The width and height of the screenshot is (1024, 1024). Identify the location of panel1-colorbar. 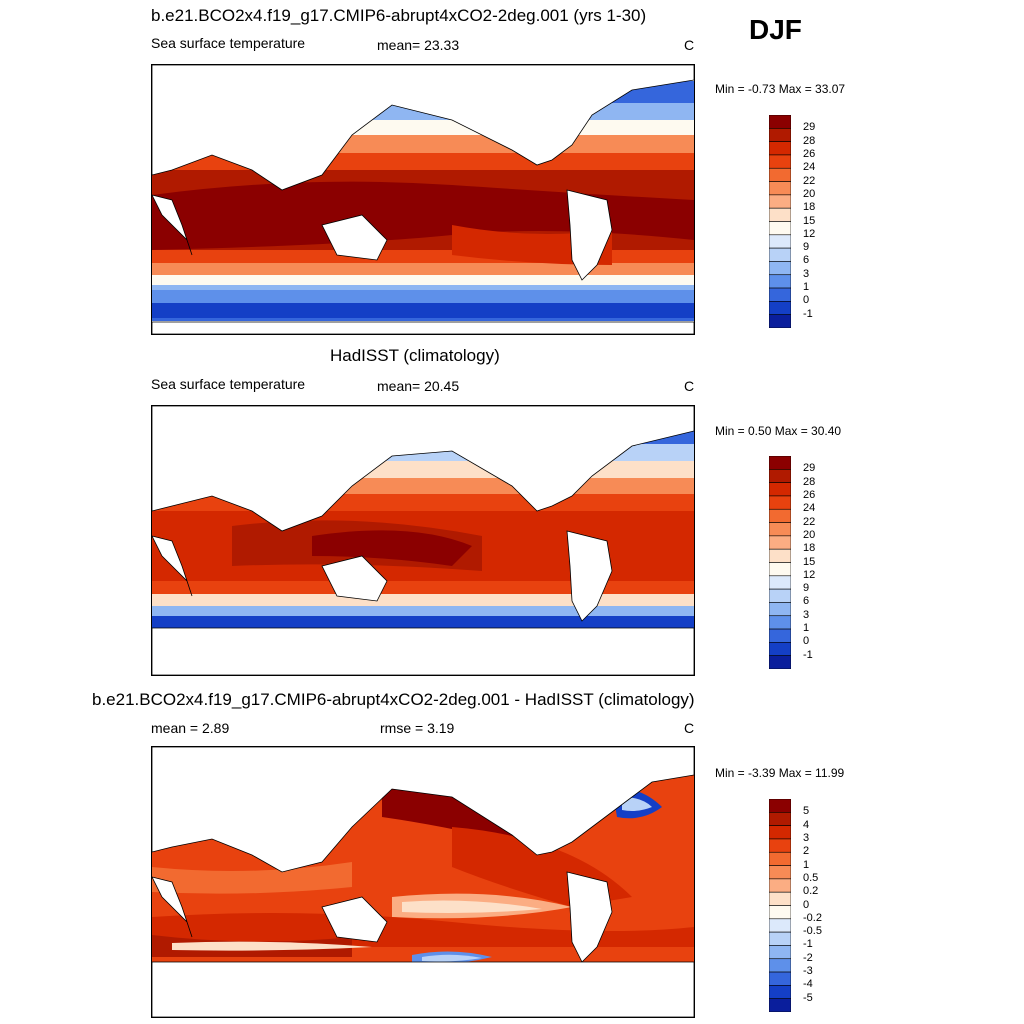
(780, 221).